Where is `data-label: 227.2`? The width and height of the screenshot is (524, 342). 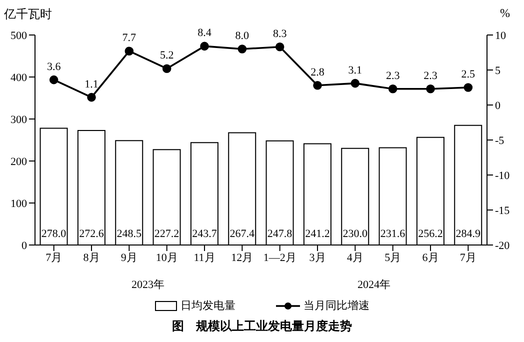 data-label: 227.2 is located at coordinates (167, 234).